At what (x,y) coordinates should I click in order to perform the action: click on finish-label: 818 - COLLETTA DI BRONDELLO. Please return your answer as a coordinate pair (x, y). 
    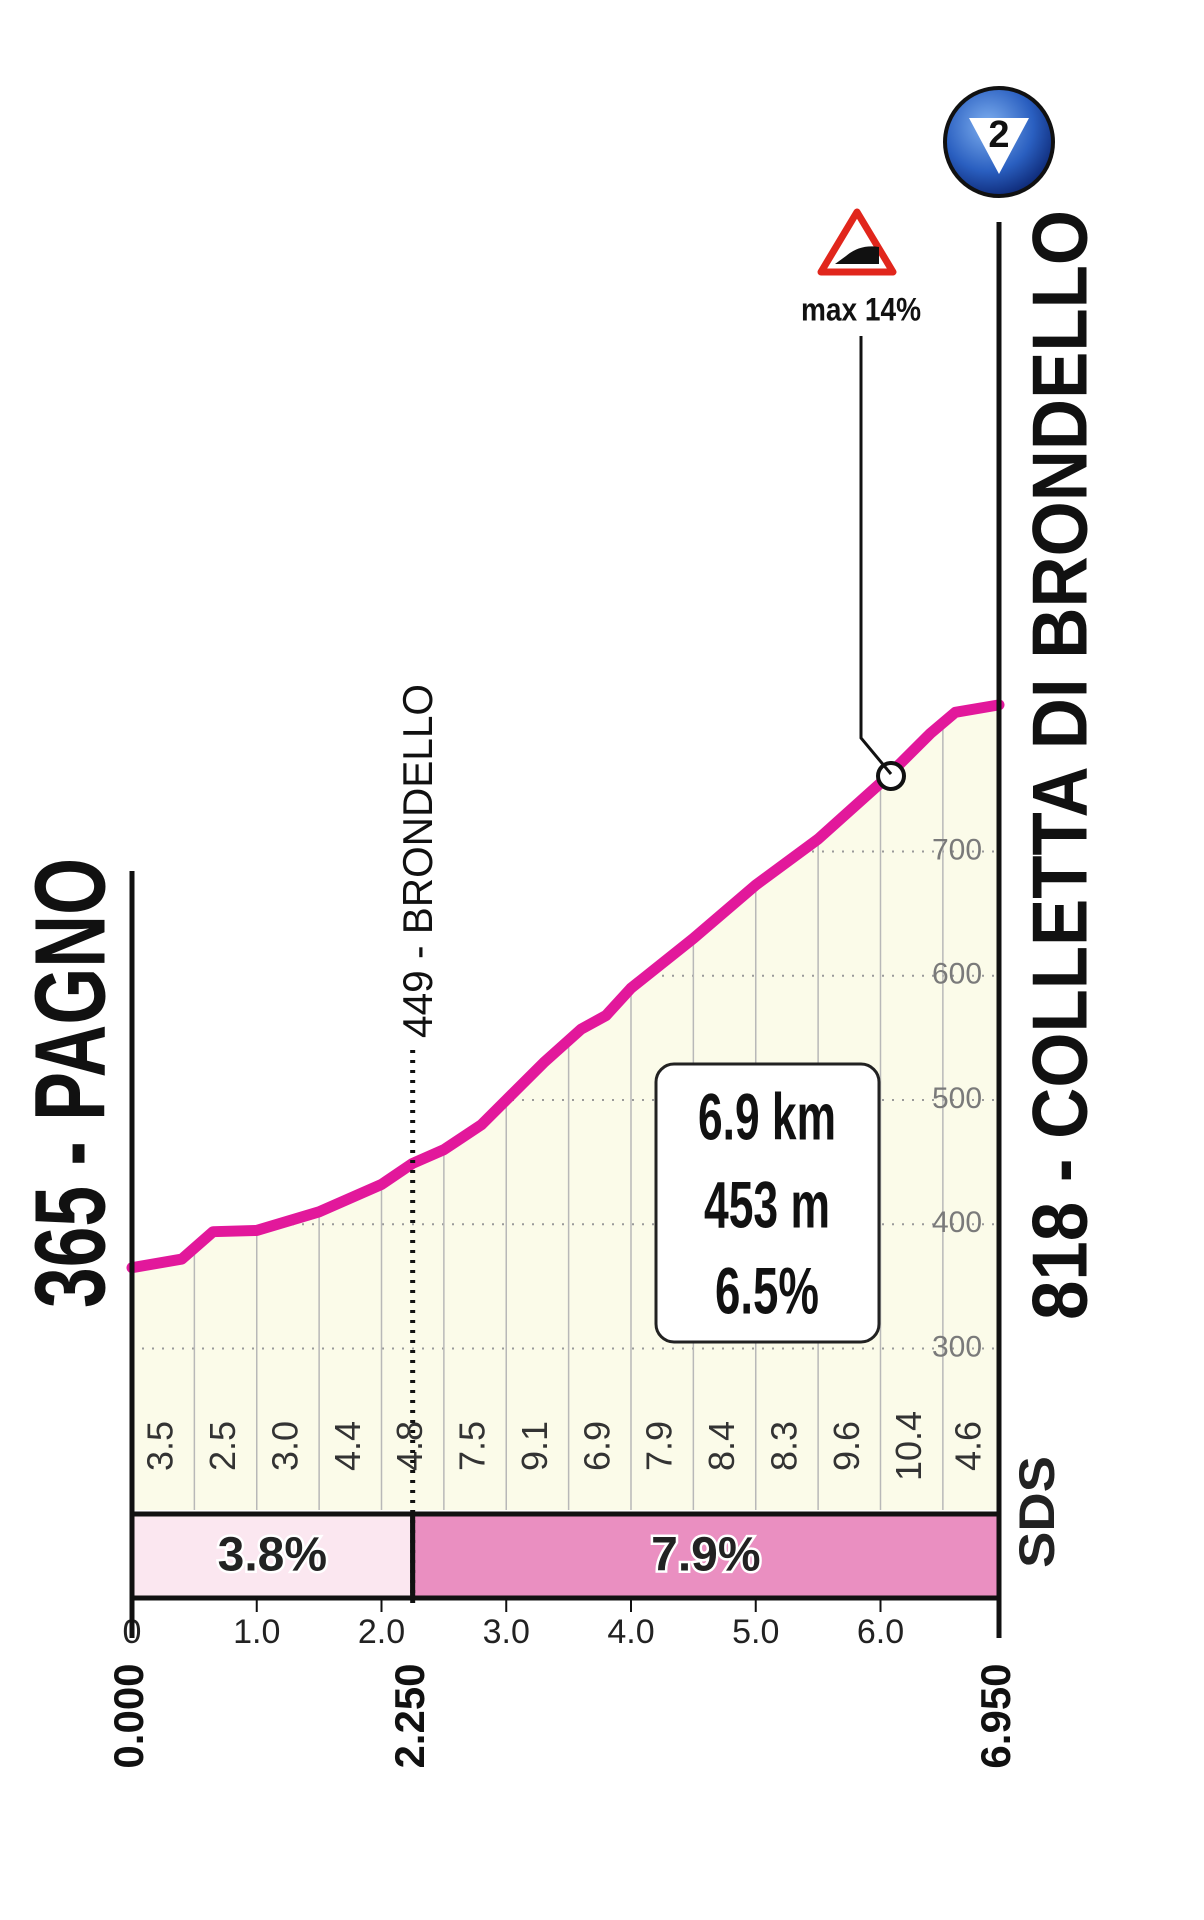
    Looking at the image, I should click on (1060, 765).